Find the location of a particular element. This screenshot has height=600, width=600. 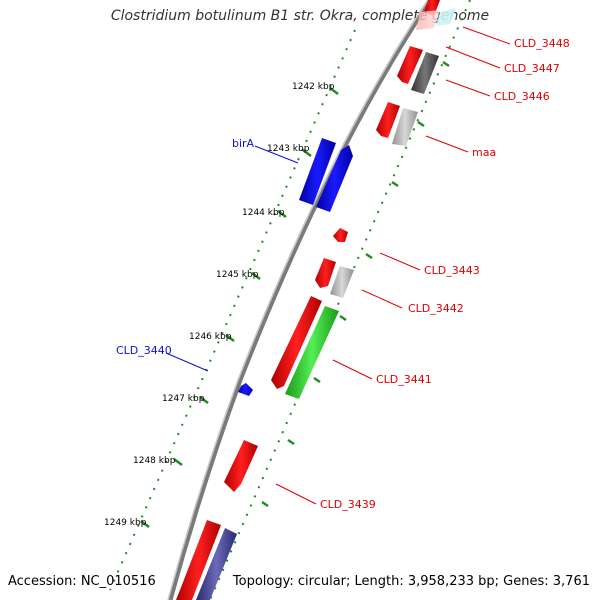

gene-cld3447 is located at coordinates (410, 65).